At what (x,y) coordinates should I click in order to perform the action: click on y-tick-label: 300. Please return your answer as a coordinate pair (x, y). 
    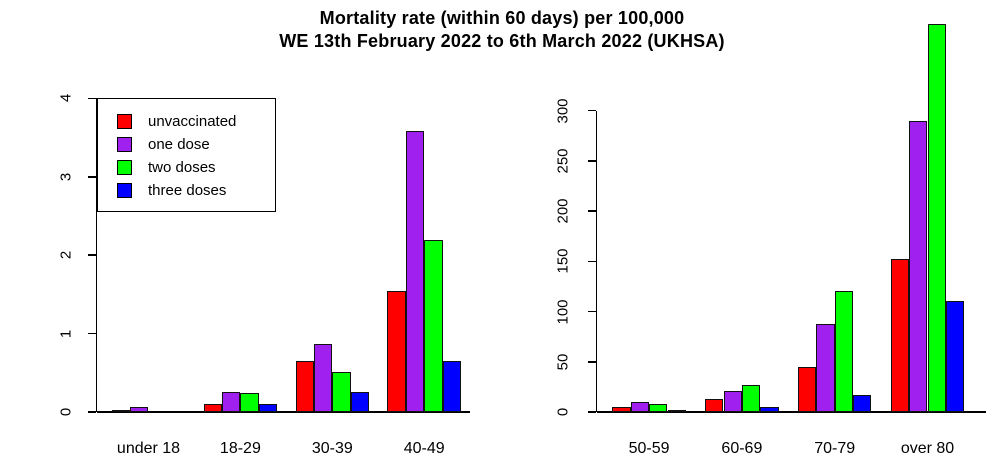
    Looking at the image, I should click on (563, 111).